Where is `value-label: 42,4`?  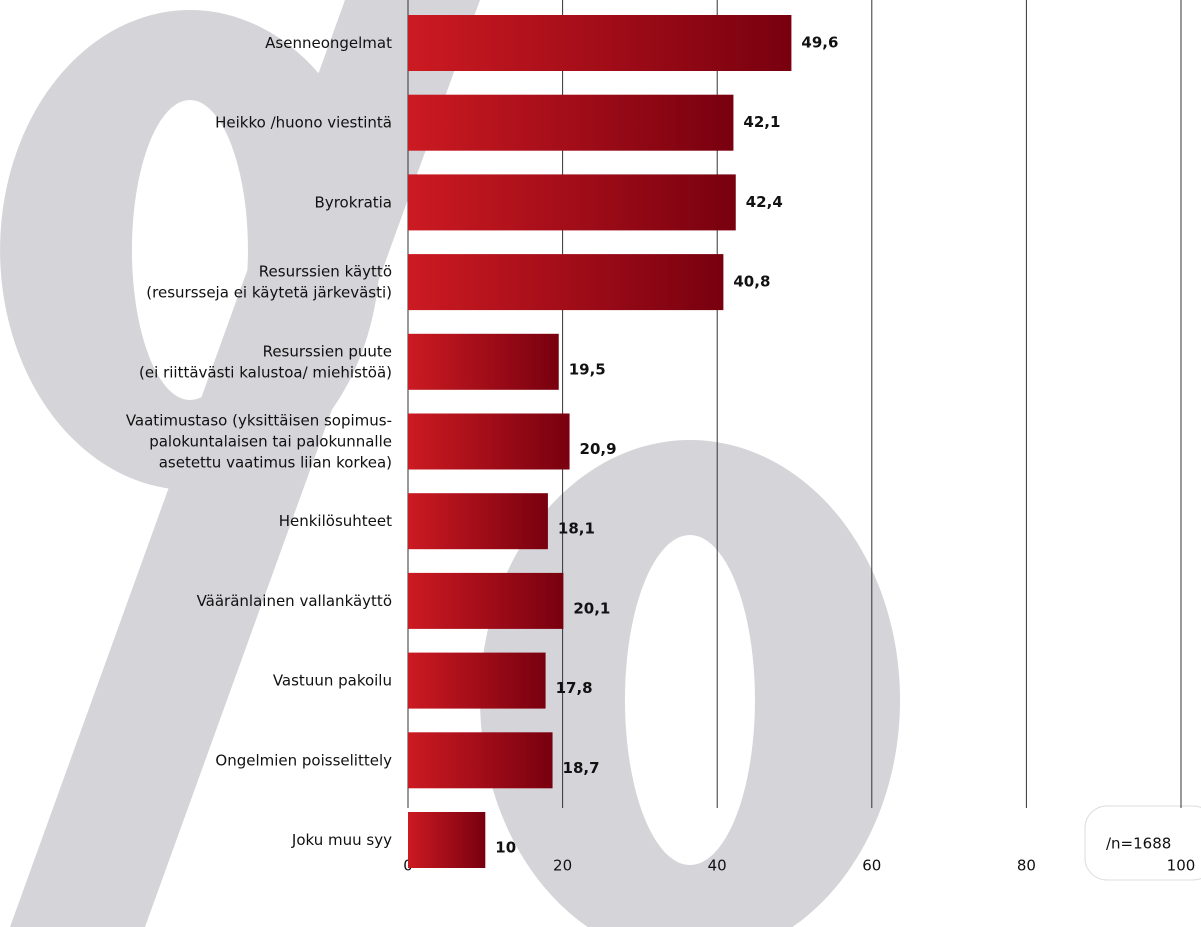 value-label: 42,4 is located at coordinates (764, 202).